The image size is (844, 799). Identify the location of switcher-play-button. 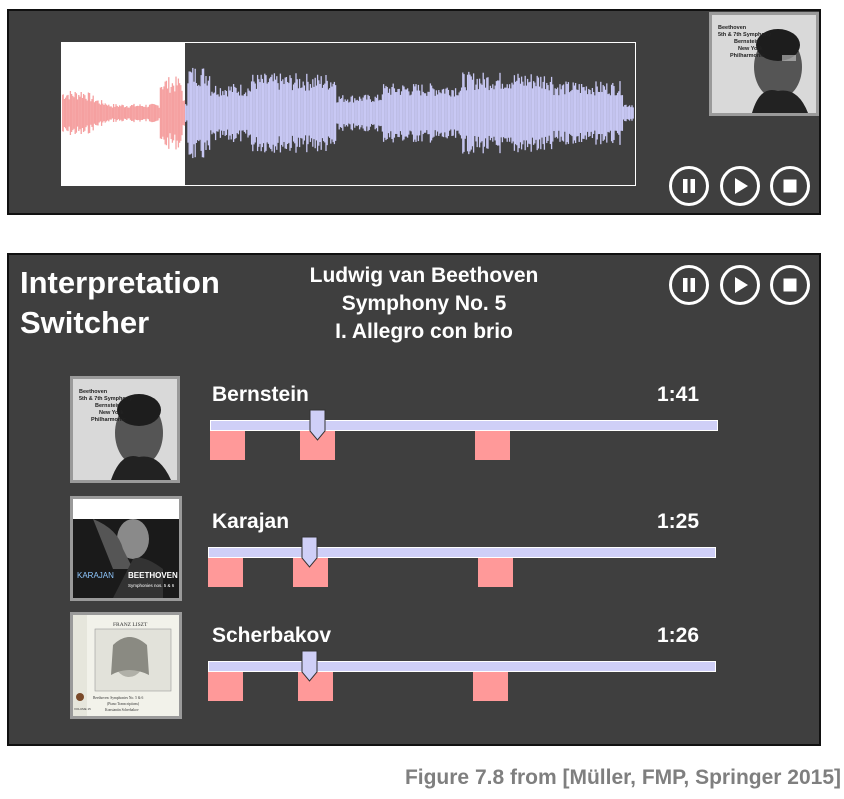
(740, 285).